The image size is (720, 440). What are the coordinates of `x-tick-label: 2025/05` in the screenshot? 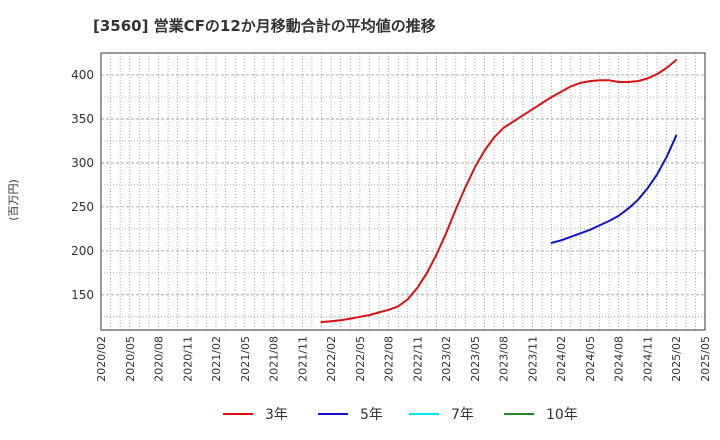 It's located at (705, 359).